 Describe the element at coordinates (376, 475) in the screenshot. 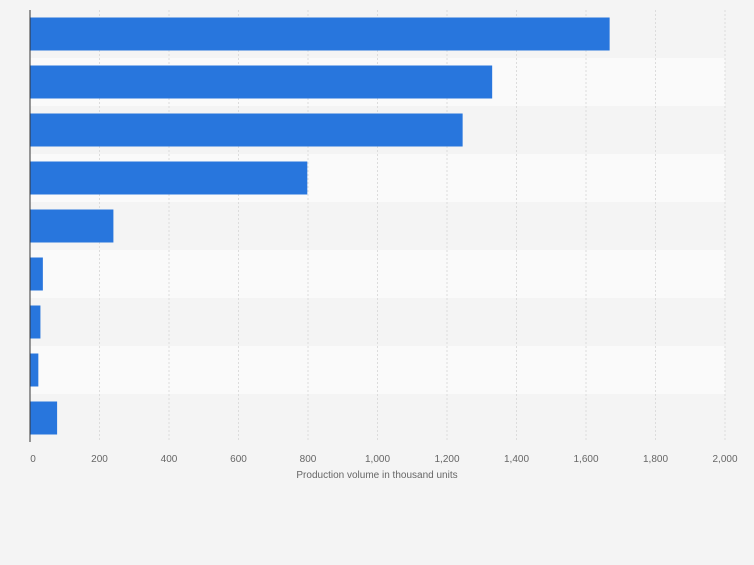

I see `x-axis-label: Production volume in thousand units` at that location.